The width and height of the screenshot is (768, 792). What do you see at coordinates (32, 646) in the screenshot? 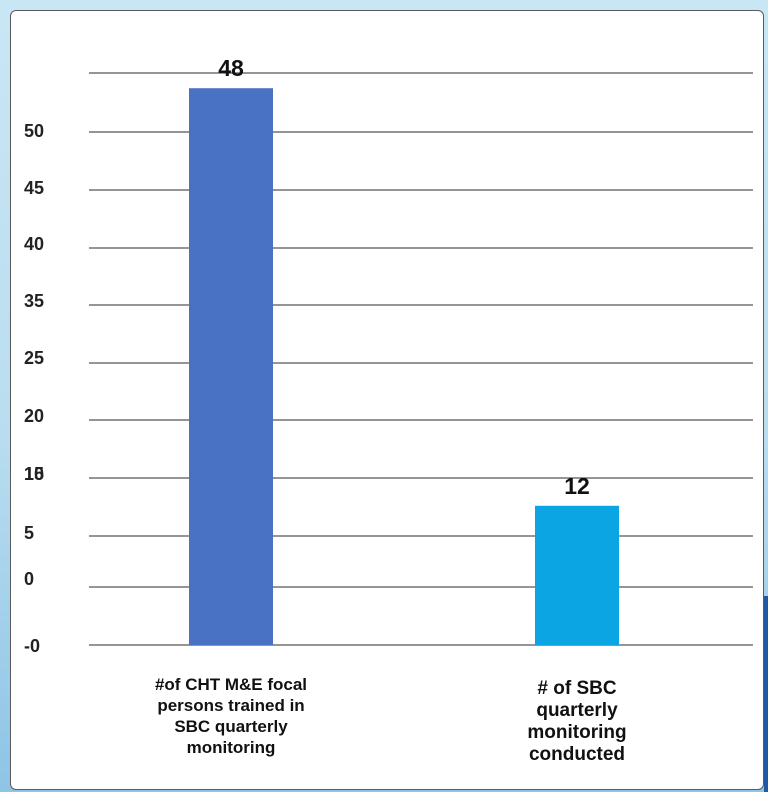
I see `y-tick-label: -0` at bounding box center [32, 646].